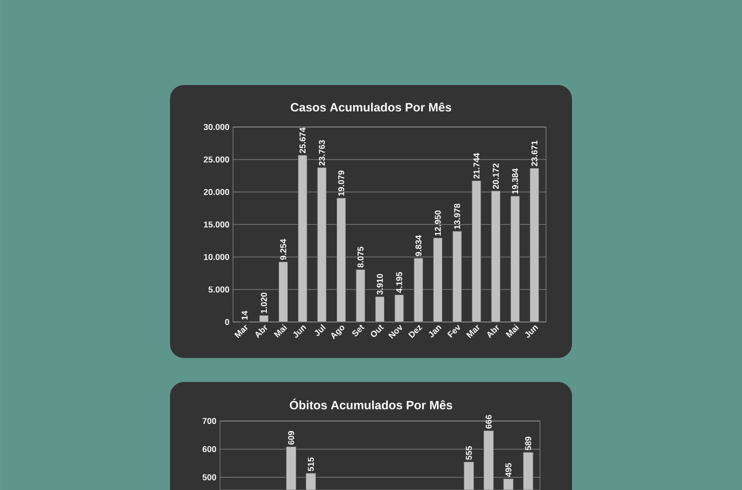 Image resolution: width=742 pixels, height=490 pixels. Describe the element at coordinates (311, 464) in the screenshot. I see `data-label: 515` at that location.